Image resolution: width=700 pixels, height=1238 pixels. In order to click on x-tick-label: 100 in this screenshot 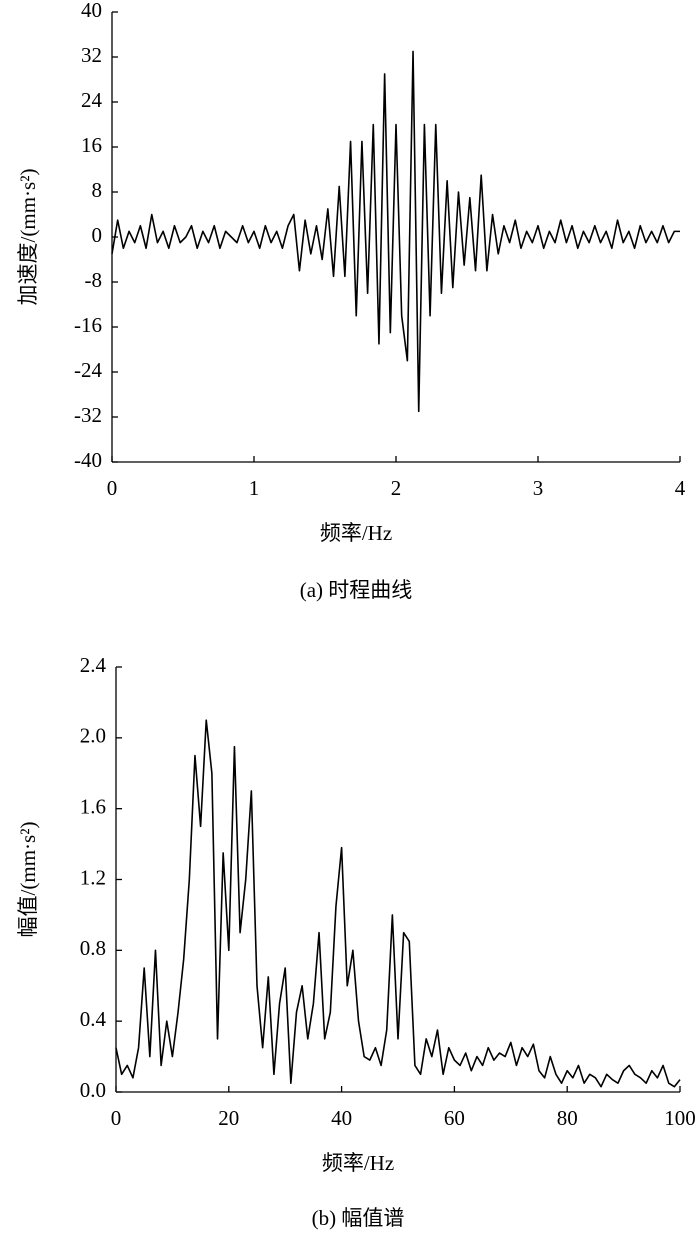, I will do `click(680, 1118)`.